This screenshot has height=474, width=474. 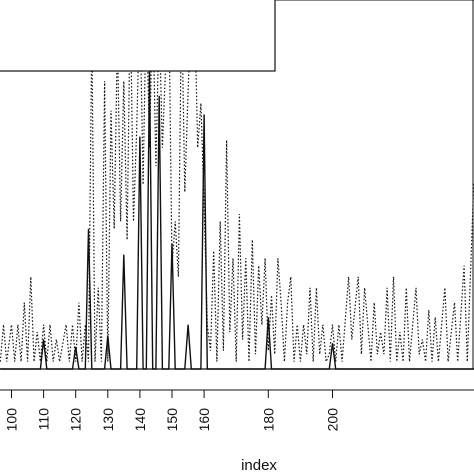 What do you see at coordinates (237, 410) in the screenshot?
I see `x-axis: 100 110 120 130 140 150 160 180 200` at bounding box center [237, 410].